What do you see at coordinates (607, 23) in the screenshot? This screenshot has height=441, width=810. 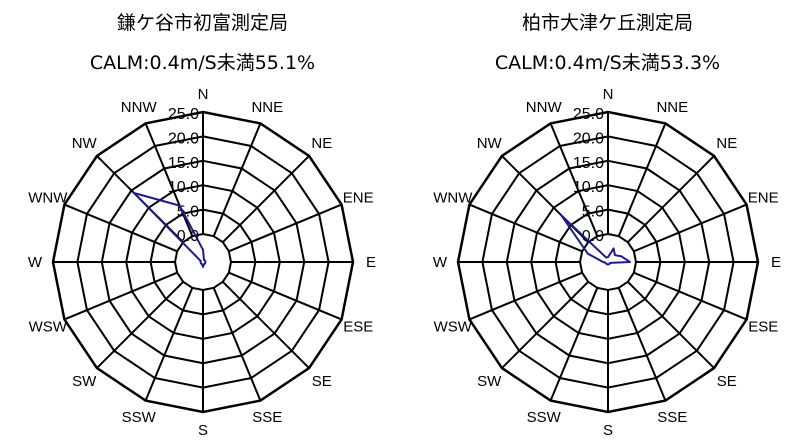 I see `chart-title: 柏市大津ケ丘測定局` at bounding box center [607, 23].